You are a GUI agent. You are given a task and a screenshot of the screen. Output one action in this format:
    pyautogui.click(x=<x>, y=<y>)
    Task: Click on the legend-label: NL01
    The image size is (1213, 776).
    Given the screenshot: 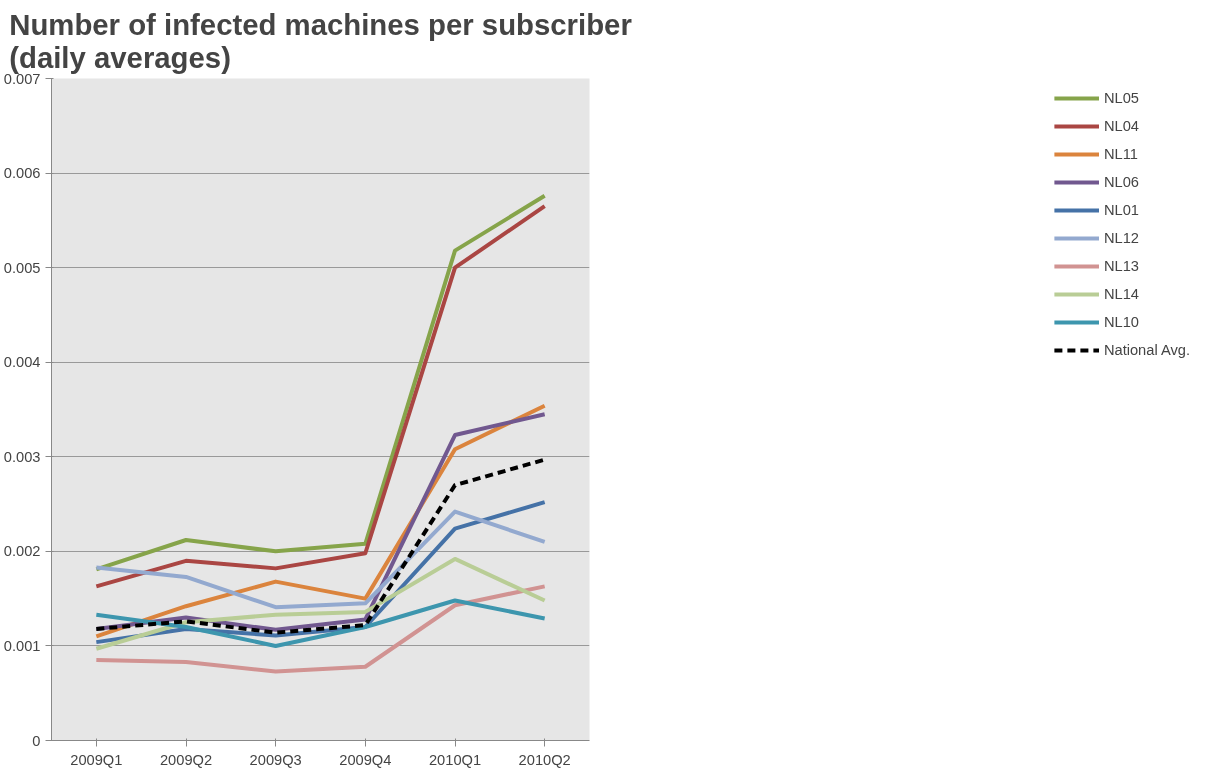 What is the action you would take?
    pyautogui.click(x=1121, y=210)
    